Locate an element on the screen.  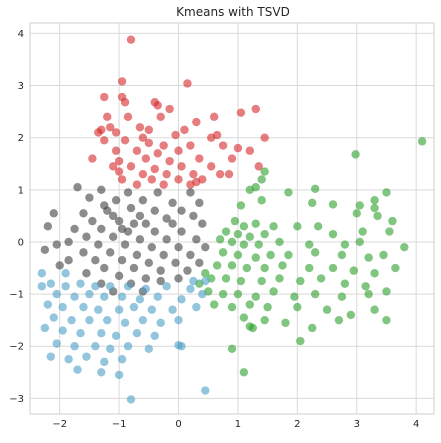
chart-title: Kmeans with TSVD is located at coordinates (233, 12).